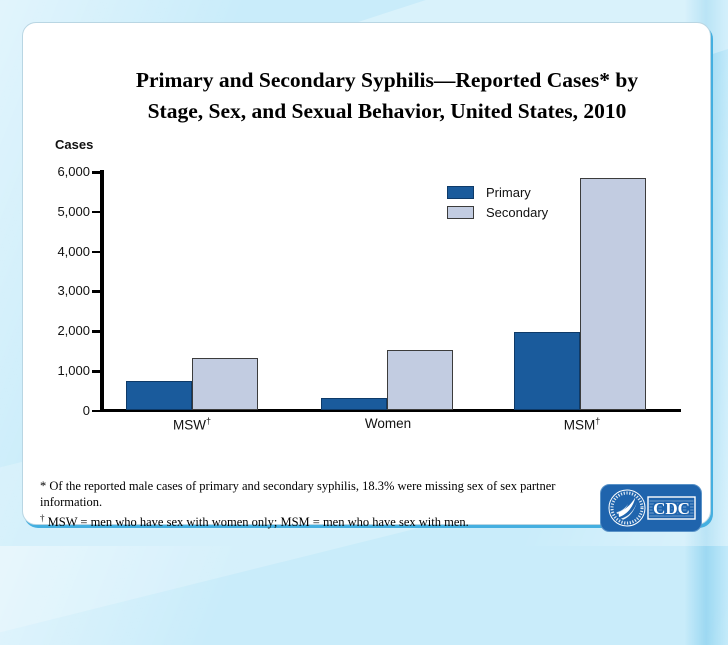 The image size is (728, 645). I want to click on y-axis-line, so click(102, 290).